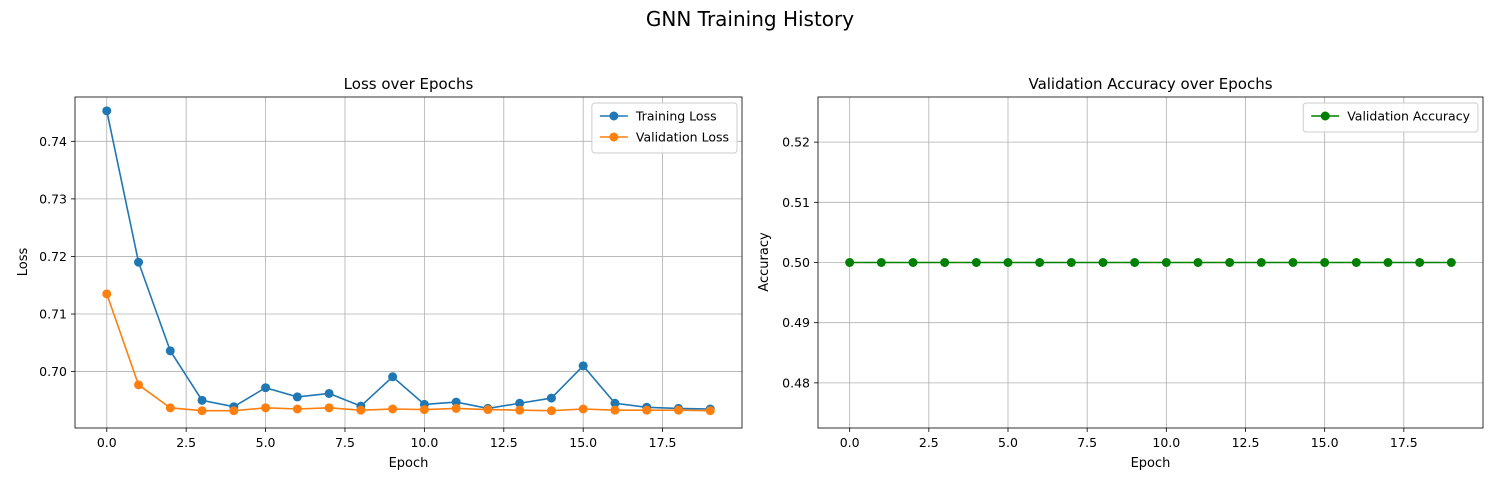 This screenshot has width=1500, height=500. I want to click on loss-y-tick-label: 0.72, so click(53, 256).